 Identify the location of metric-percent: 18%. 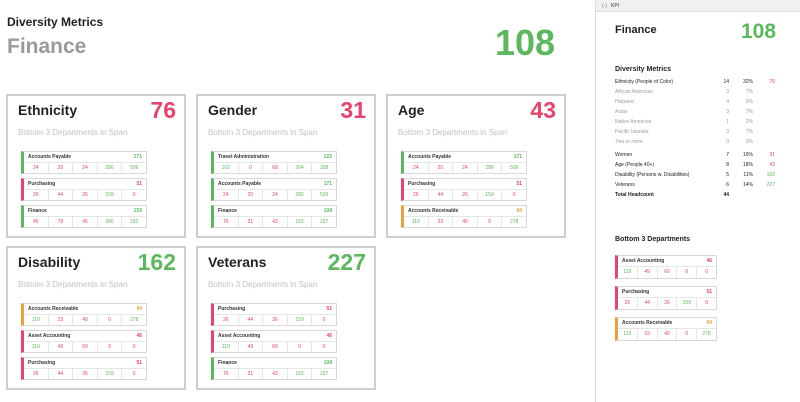
(747, 165).